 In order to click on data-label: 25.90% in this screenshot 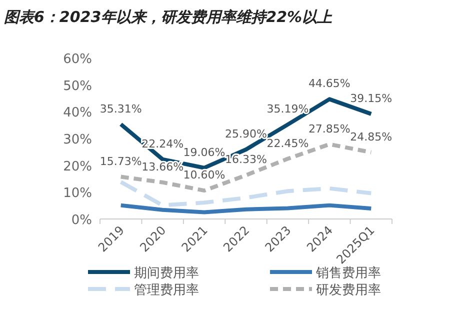, I will do `click(246, 134)`.